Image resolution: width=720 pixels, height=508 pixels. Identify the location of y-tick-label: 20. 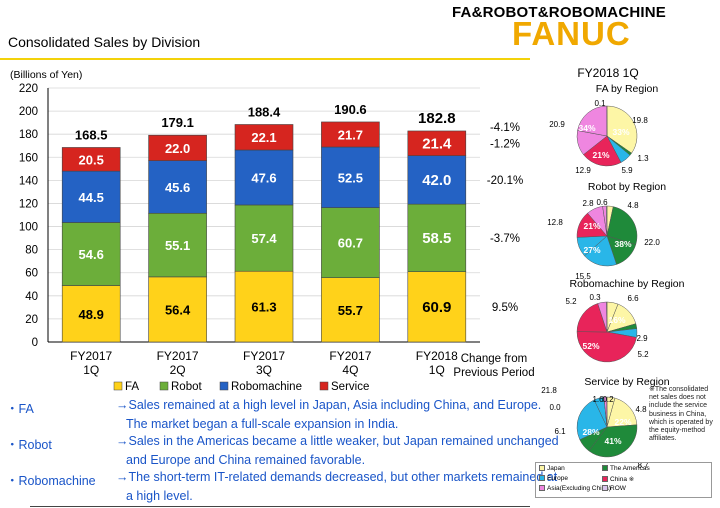
(31, 320).